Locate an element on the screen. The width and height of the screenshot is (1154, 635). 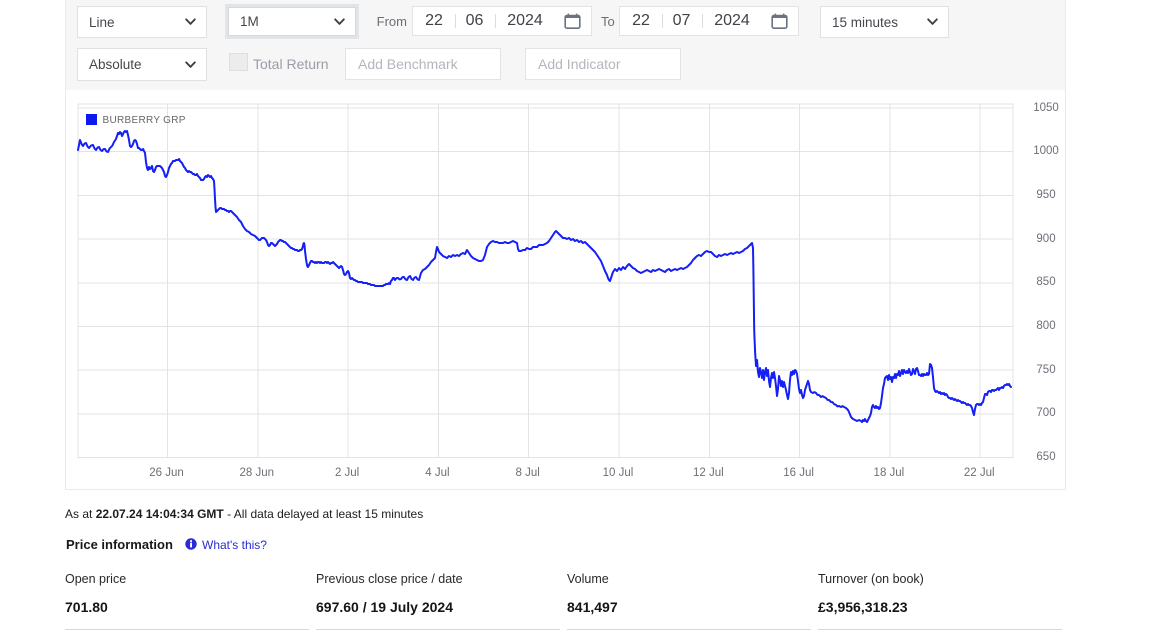
svg-text: BURBERRY GRP is located at coordinates (144, 120).